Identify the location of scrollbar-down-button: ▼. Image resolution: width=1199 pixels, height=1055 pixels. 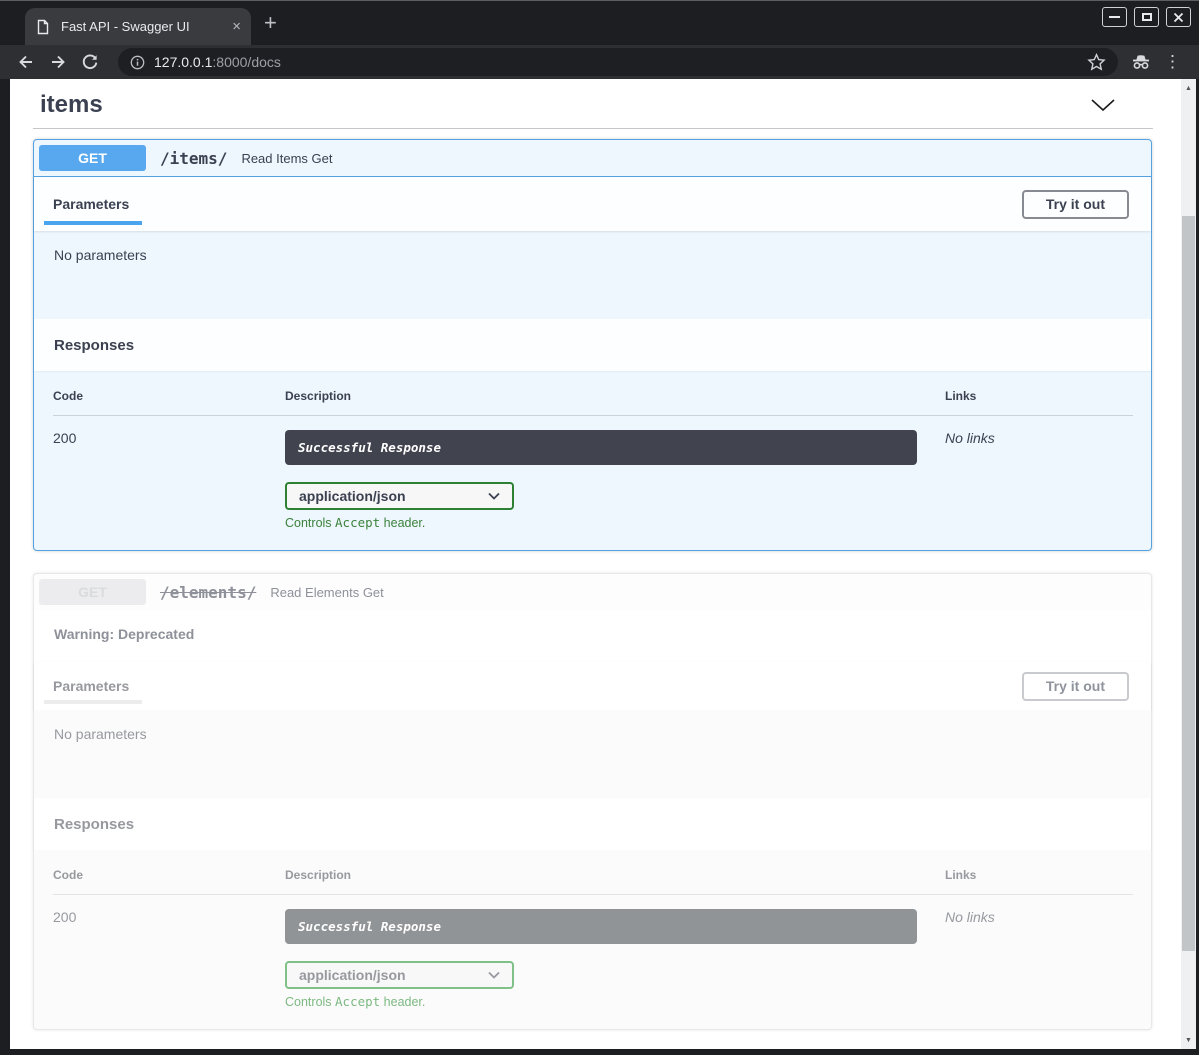
(1188, 1040).